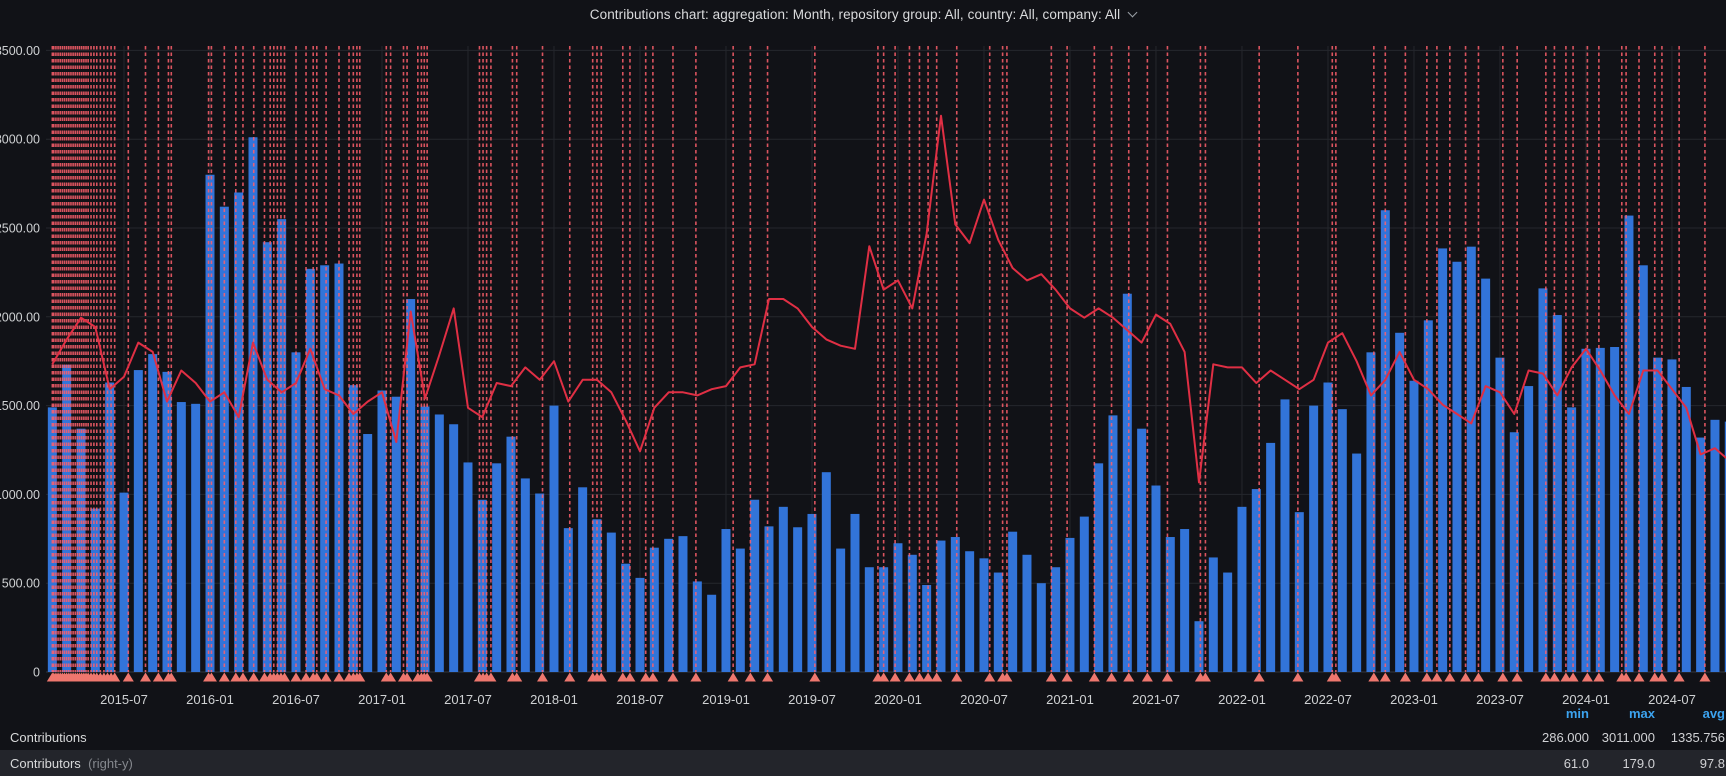 The height and width of the screenshot is (776, 1726). I want to click on svg-text: 2024-01, so click(1586, 699).